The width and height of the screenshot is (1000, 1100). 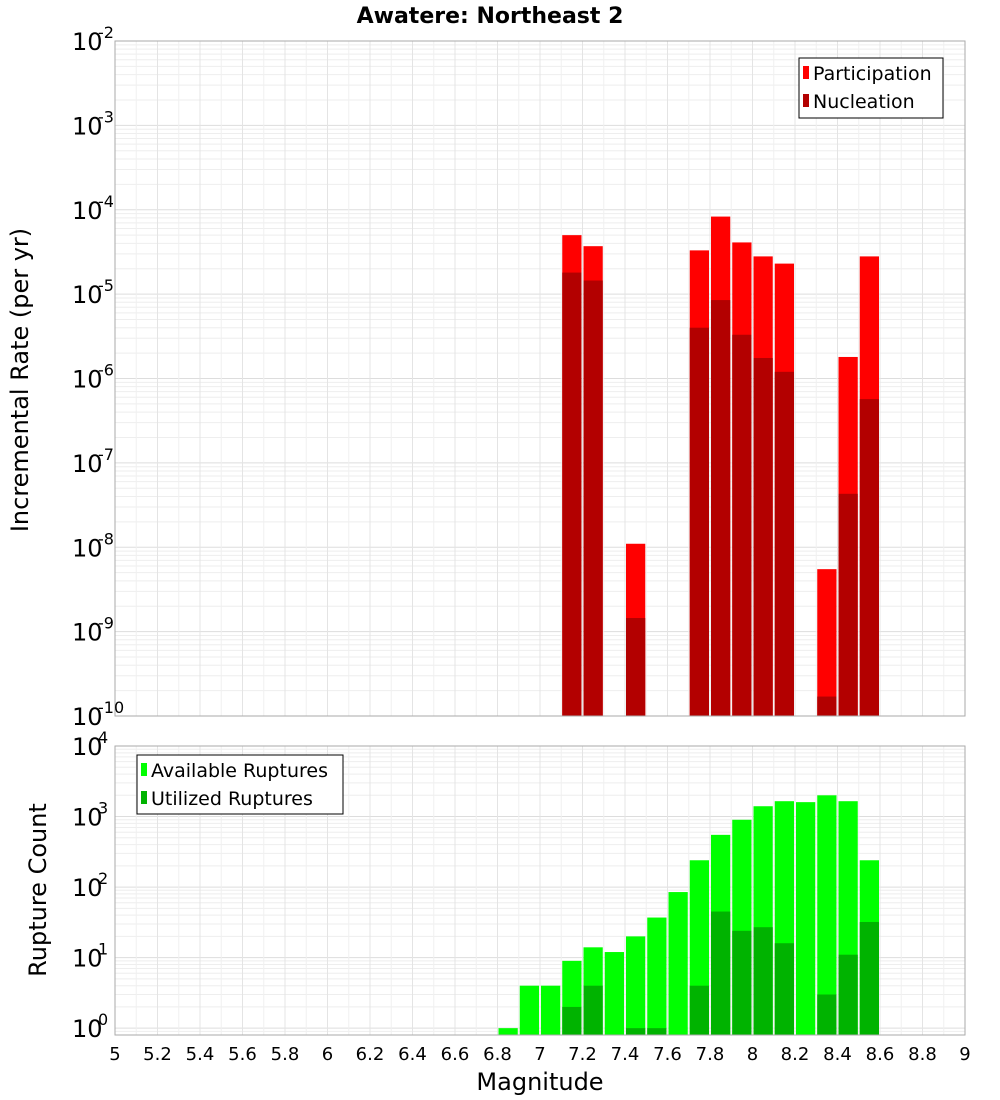 I want to click on x-axis-title: Magnitude, so click(x=539, y=1082).